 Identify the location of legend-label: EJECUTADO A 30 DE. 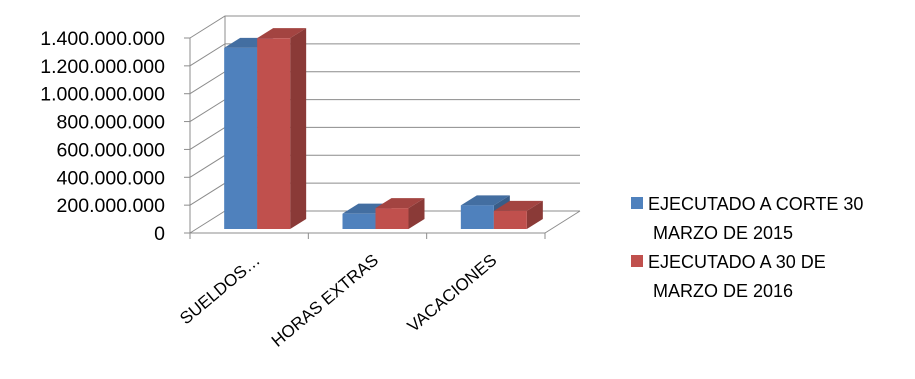
(737, 262).